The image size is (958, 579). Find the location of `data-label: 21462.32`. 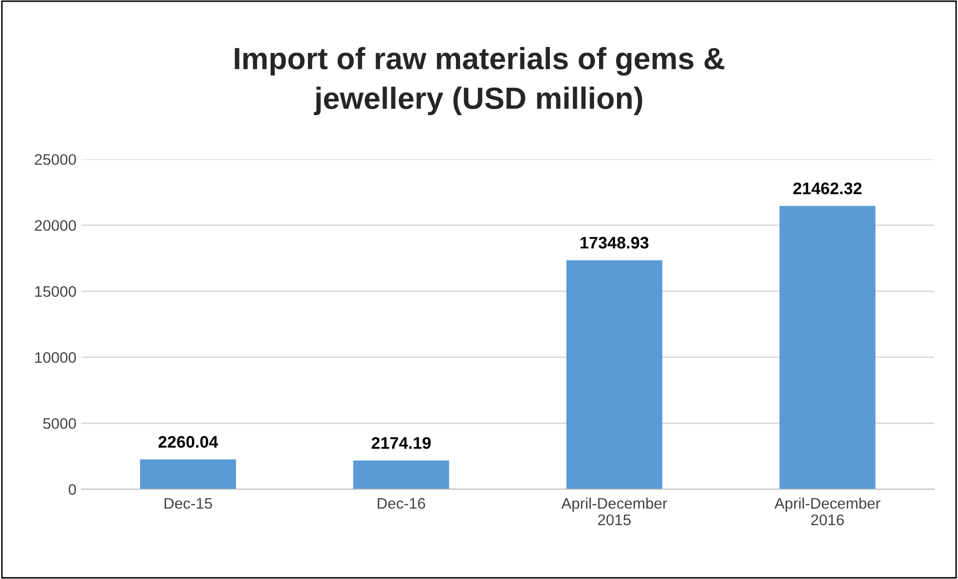

data-label: 21462.32 is located at coordinates (827, 188).